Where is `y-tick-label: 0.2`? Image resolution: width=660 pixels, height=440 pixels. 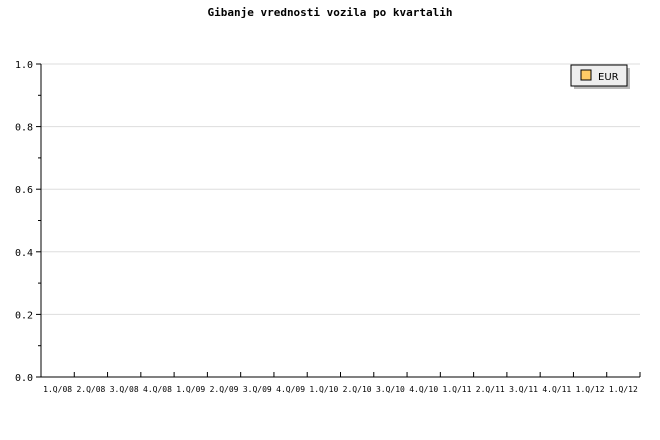
y-tick-label: 0.2 is located at coordinates (24, 315).